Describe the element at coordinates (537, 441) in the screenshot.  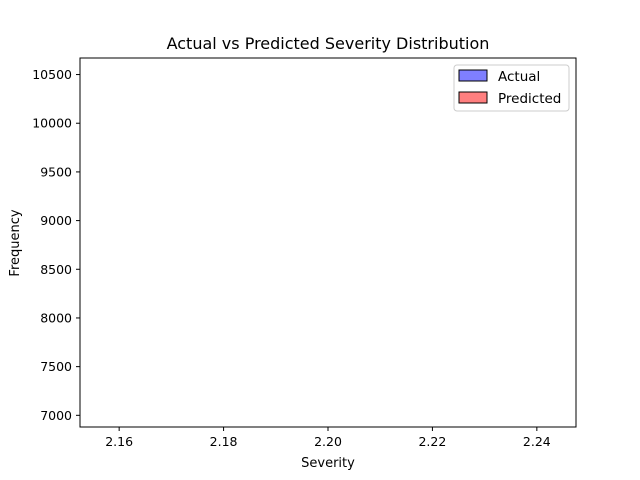
I see `x-tick-label: 2.24` at that location.